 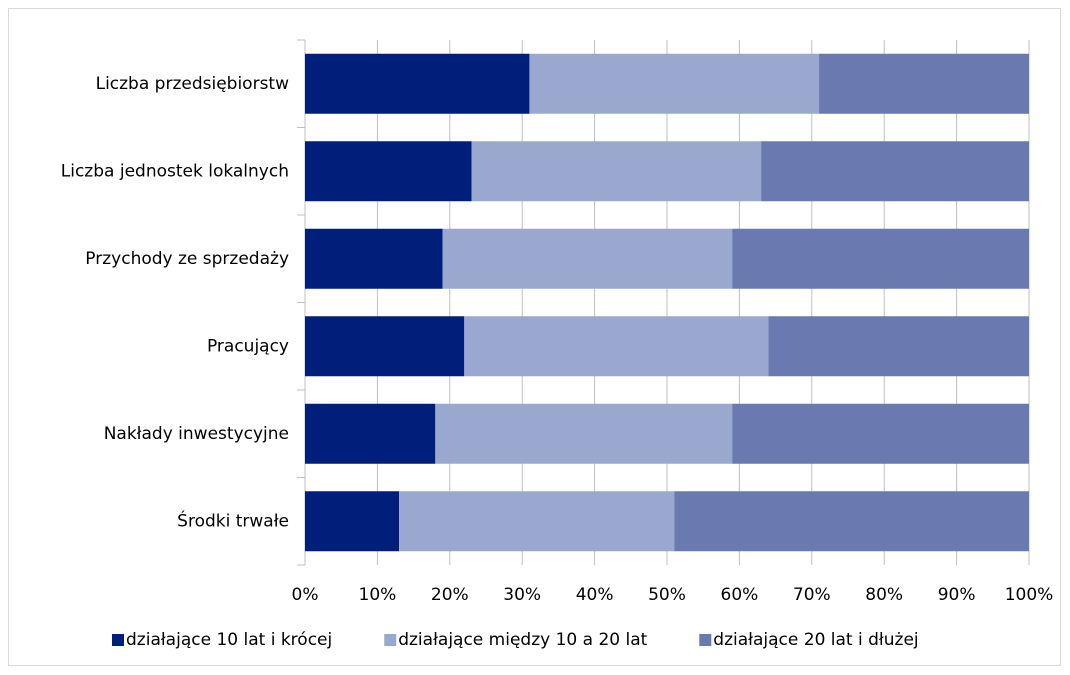 I want to click on y-tick-label: Liczba przedsiębiorstw, so click(x=192, y=84).